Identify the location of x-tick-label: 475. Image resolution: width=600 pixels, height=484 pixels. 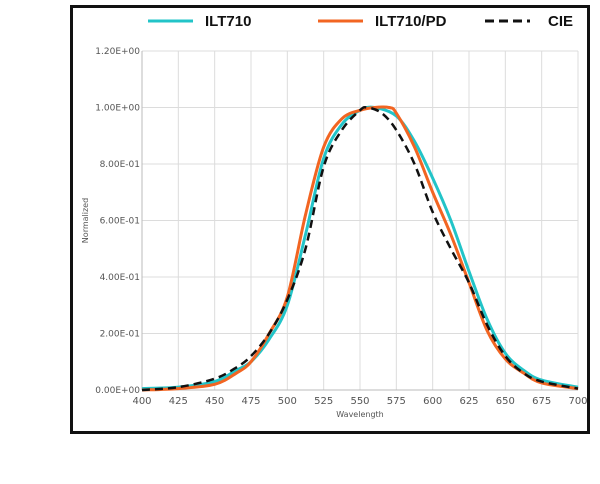
(250, 401).